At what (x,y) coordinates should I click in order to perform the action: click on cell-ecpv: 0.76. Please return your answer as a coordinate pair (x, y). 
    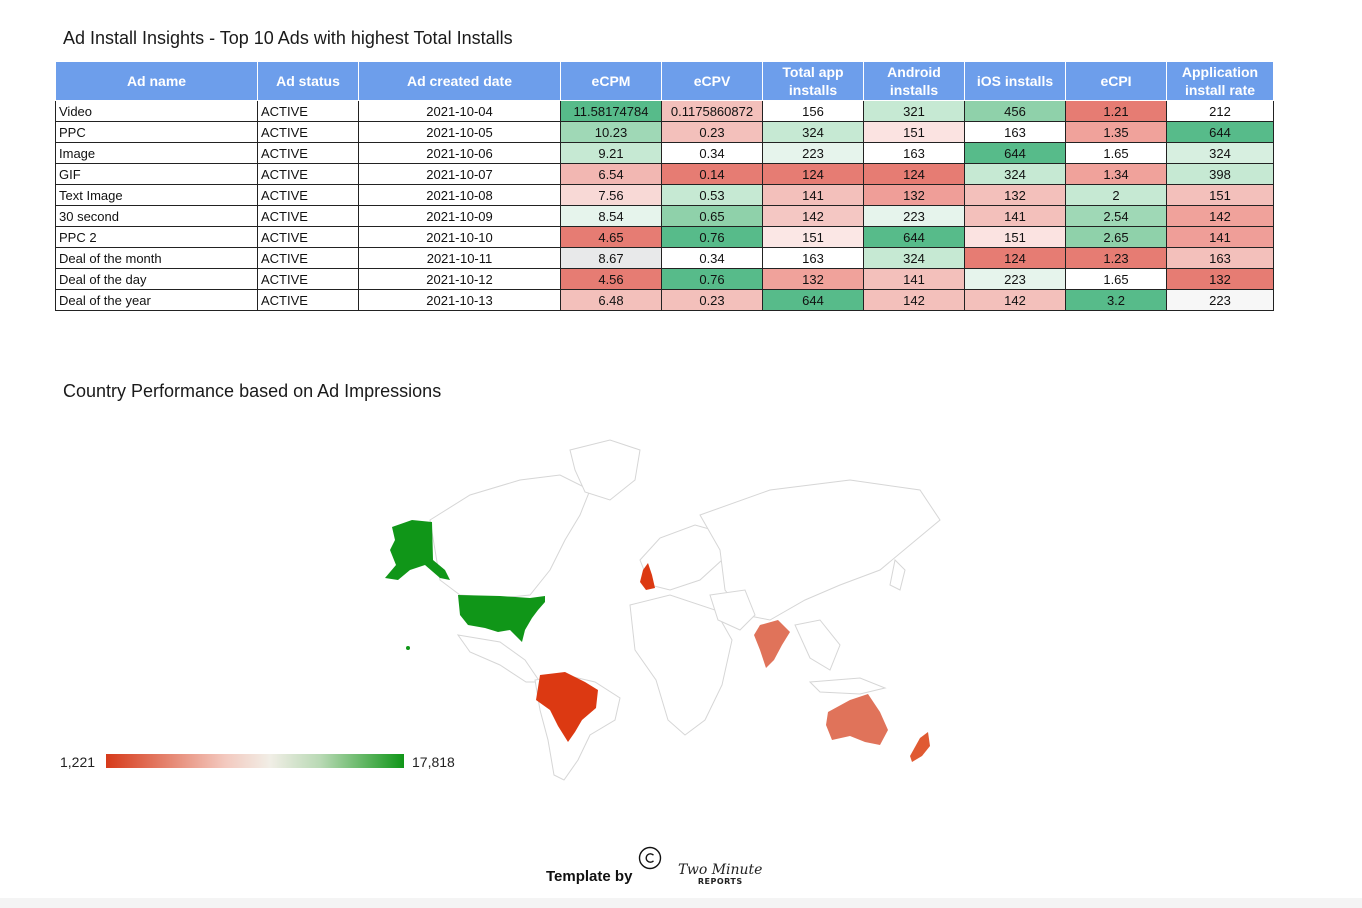
    Looking at the image, I should click on (712, 237).